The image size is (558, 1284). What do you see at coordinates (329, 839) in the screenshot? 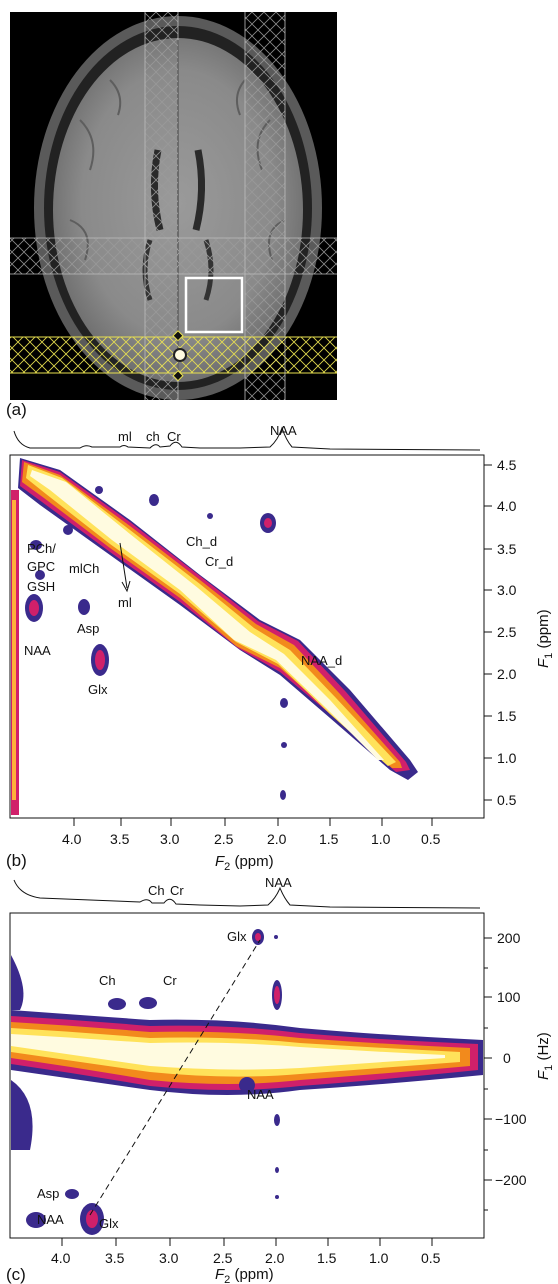
I see `b-xtick: 1.5` at bounding box center [329, 839].